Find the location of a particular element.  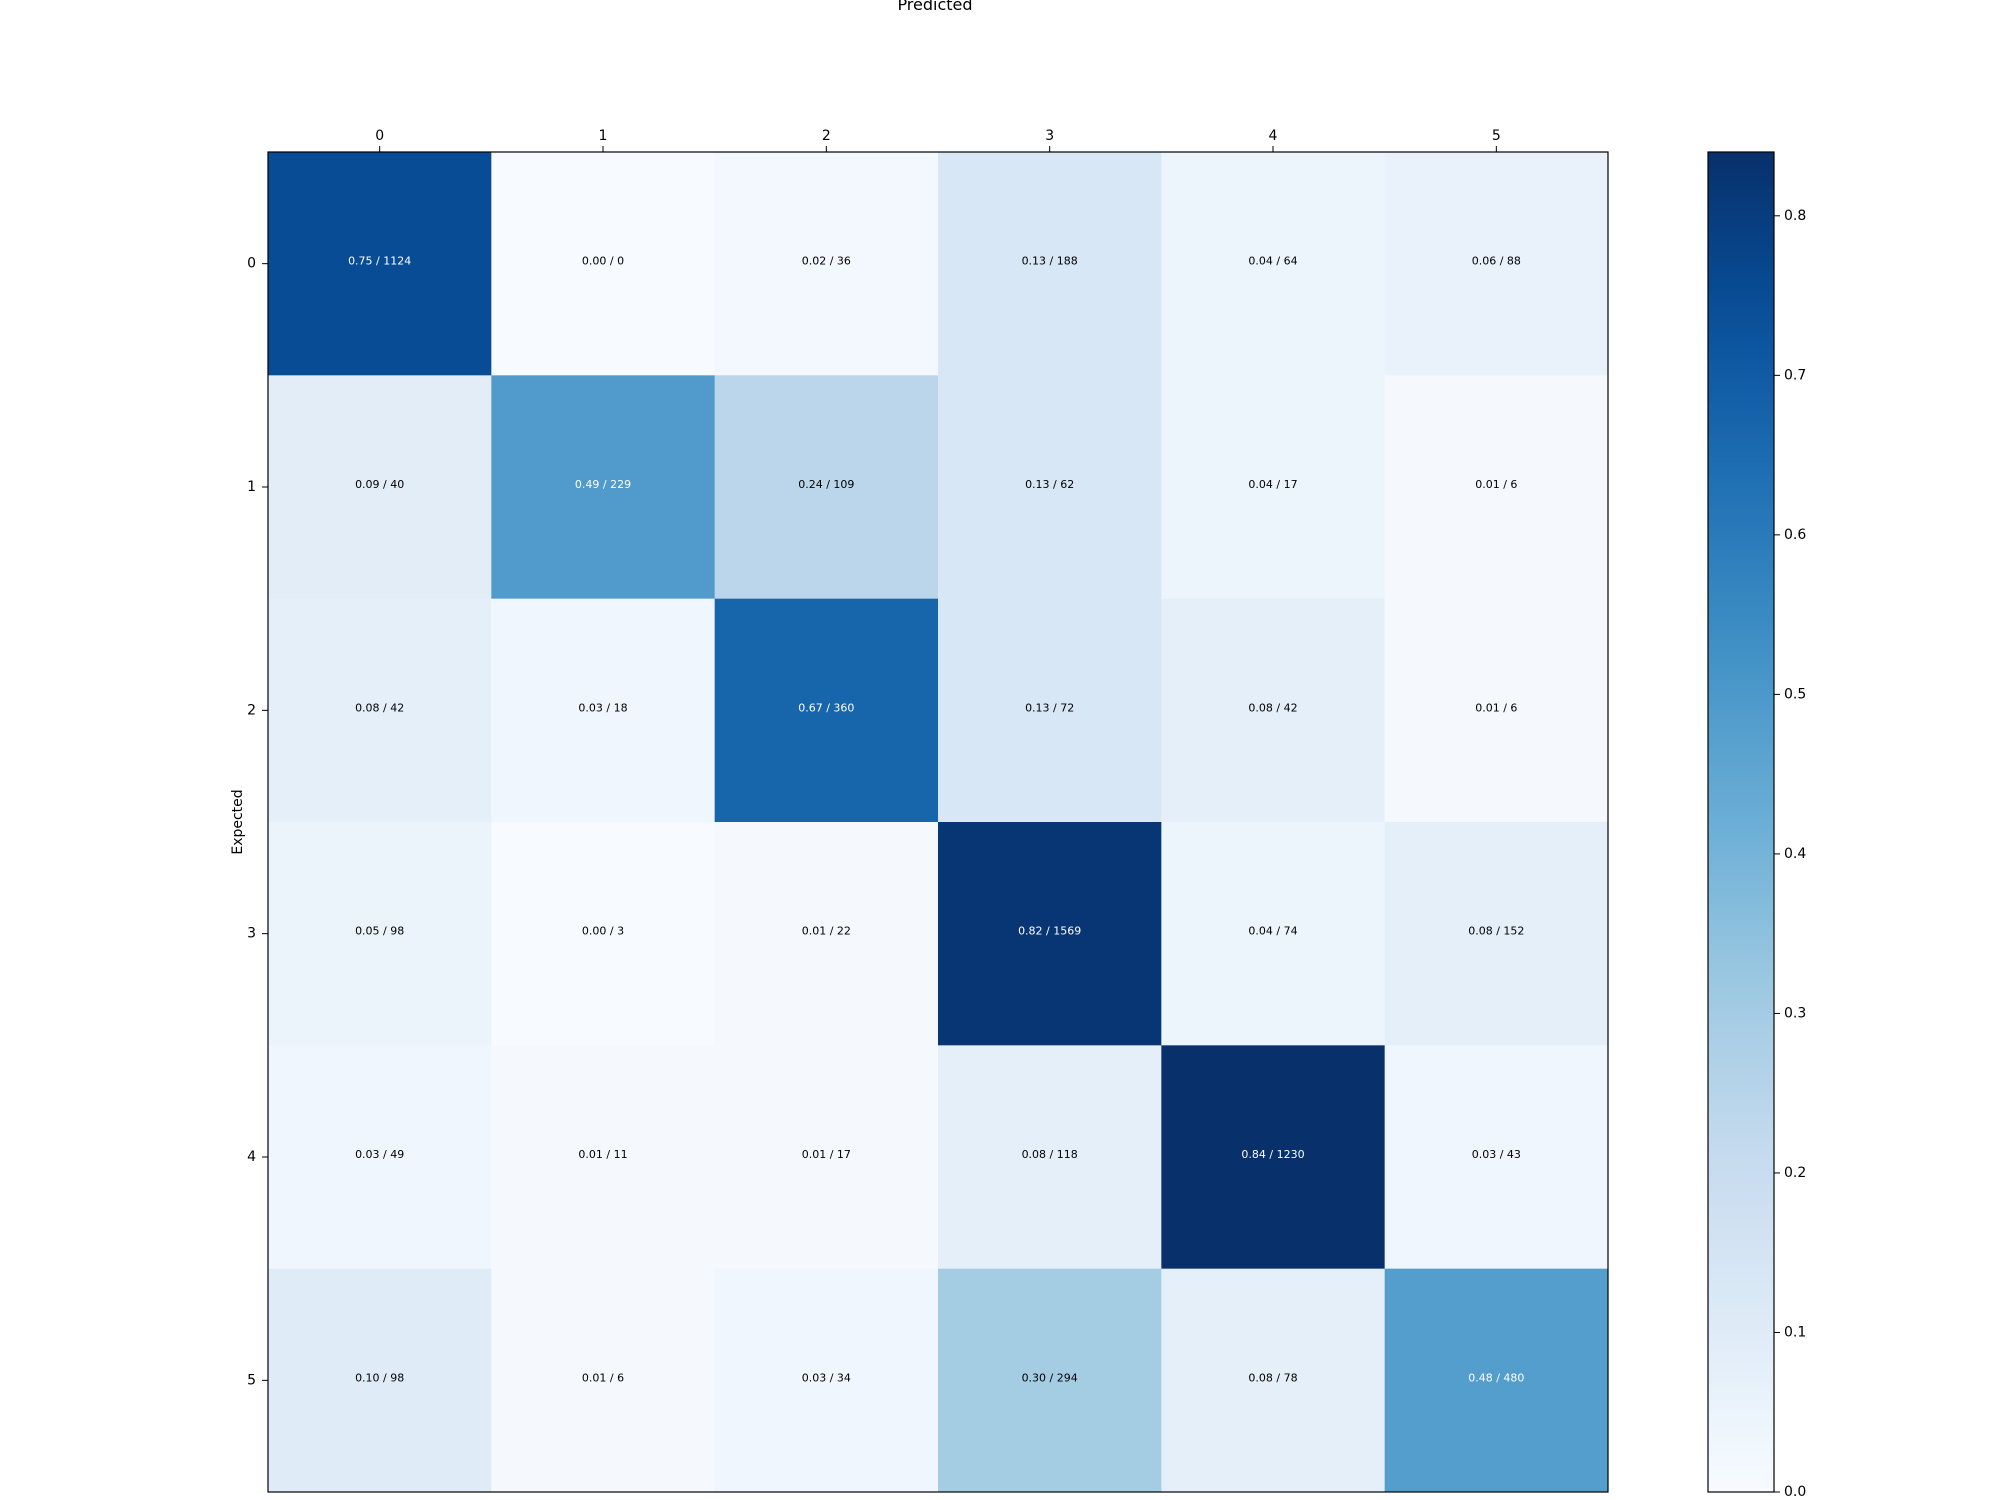

colorbar-tick-label: 0.0 is located at coordinates (1795, 1492).